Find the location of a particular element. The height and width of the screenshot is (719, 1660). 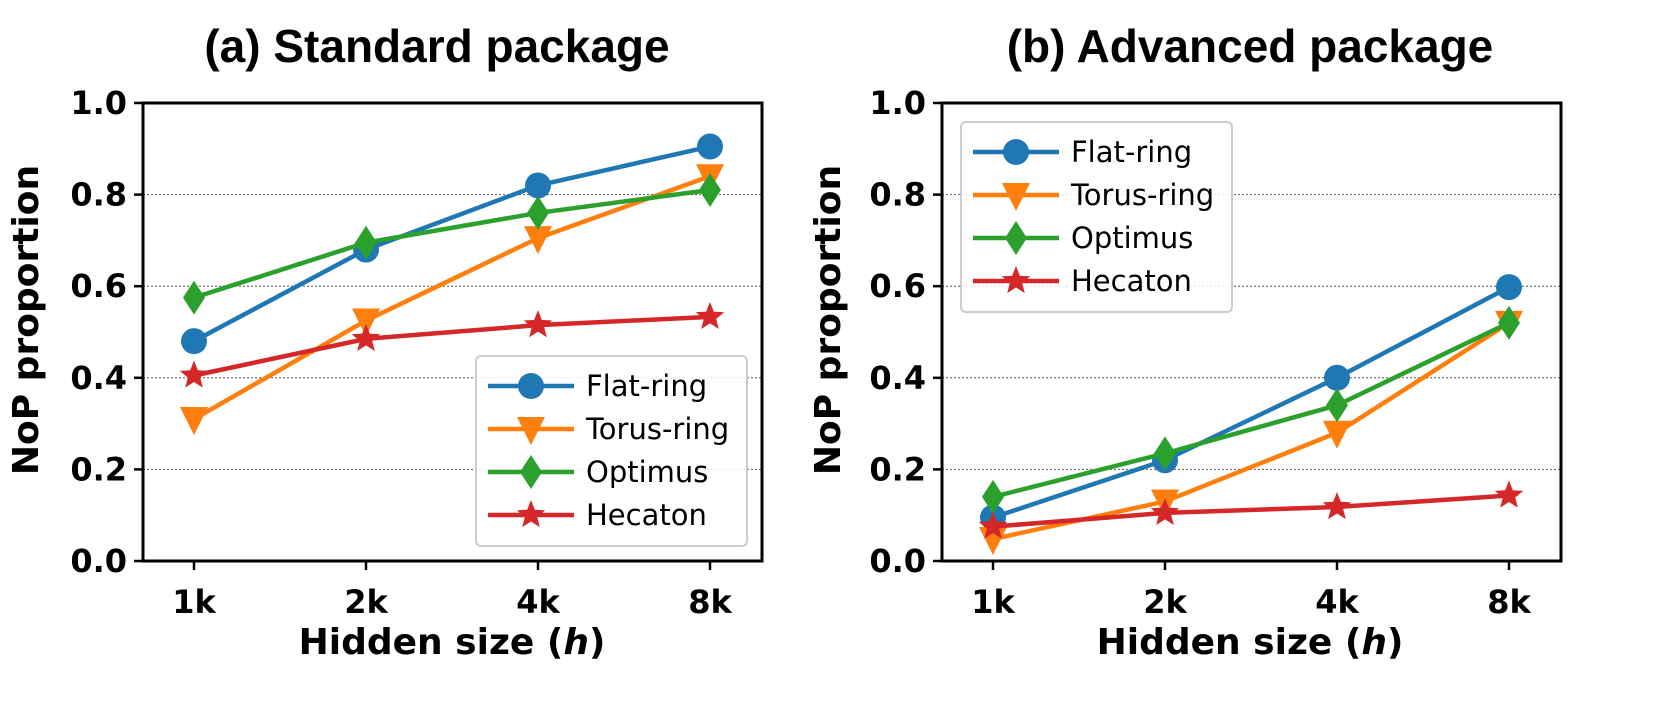

legend-entry: Optimus is located at coordinates (1083, 238).